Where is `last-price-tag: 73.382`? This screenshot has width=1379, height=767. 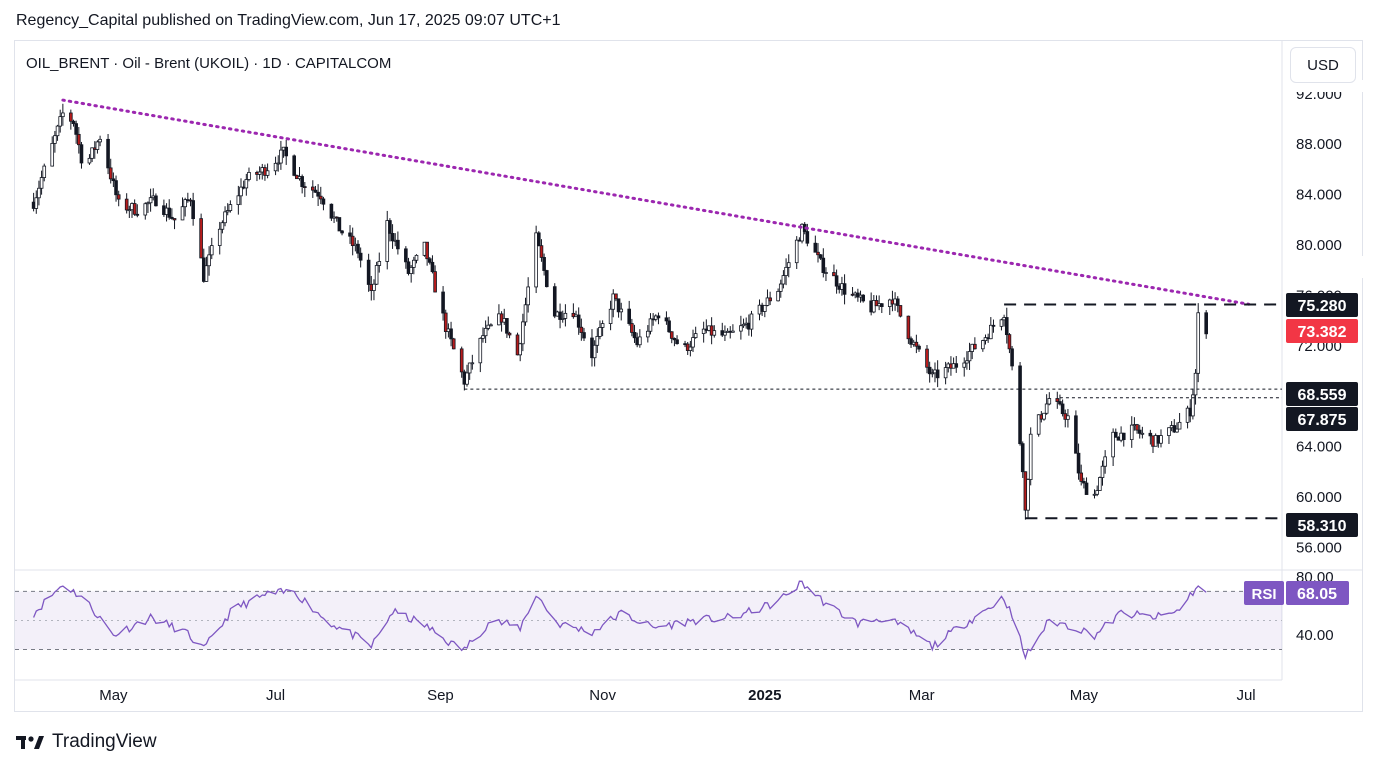 last-price-tag: 73.382 is located at coordinates (1322, 331).